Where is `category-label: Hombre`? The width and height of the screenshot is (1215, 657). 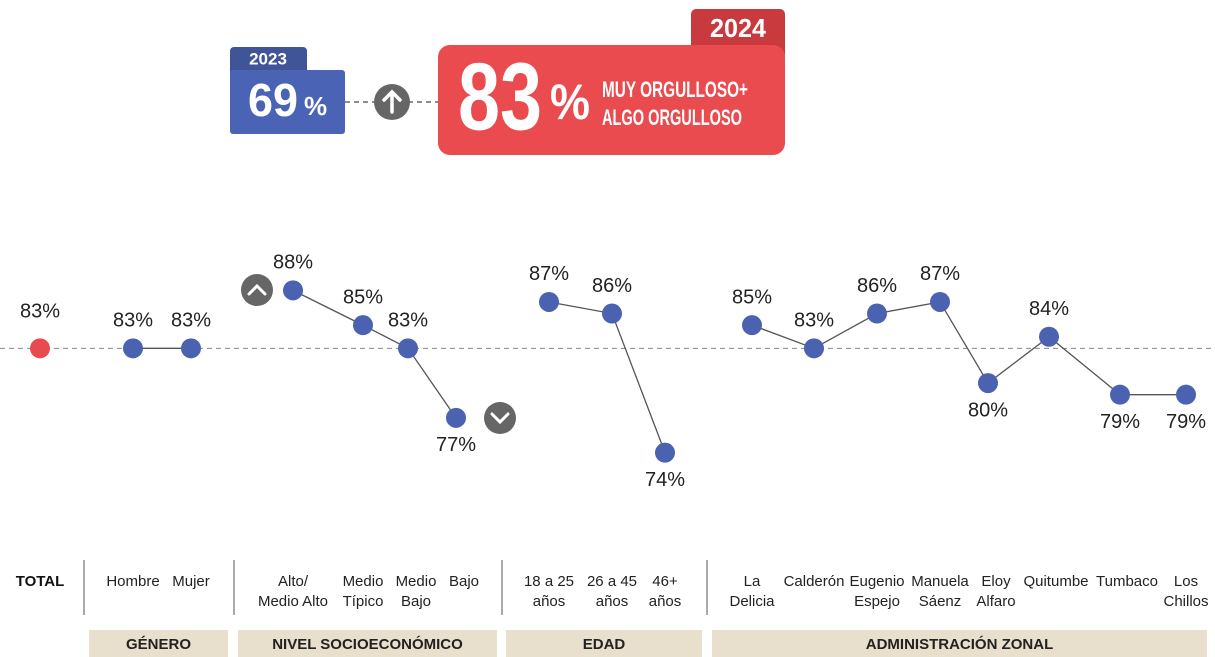 category-label: Hombre is located at coordinates (132, 581).